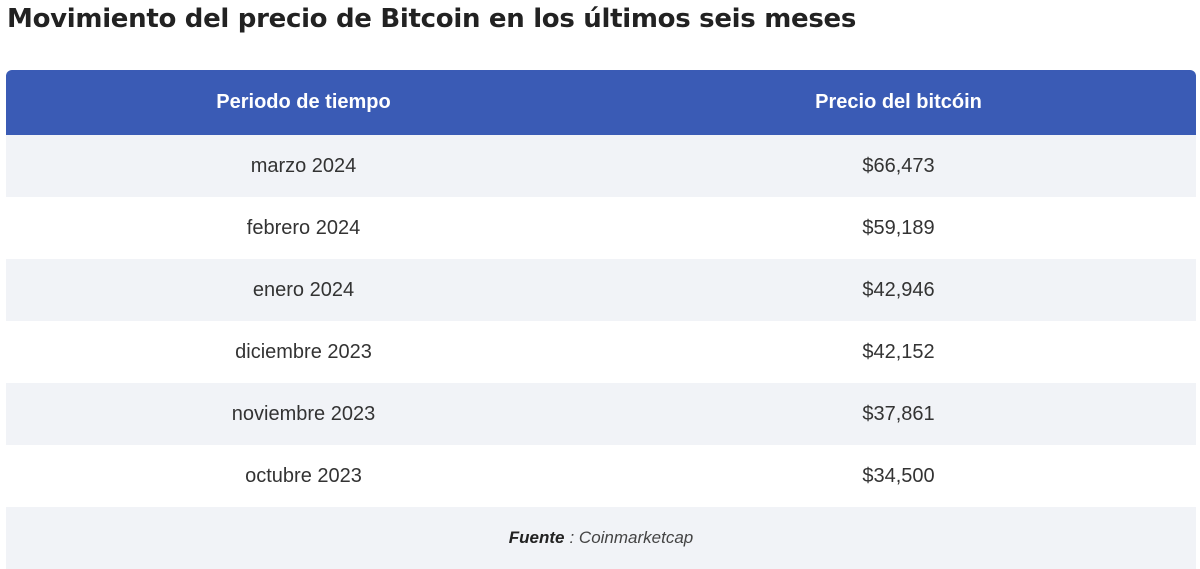  What do you see at coordinates (898, 351) in the screenshot?
I see `price-cell: $42,152` at bounding box center [898, 351].